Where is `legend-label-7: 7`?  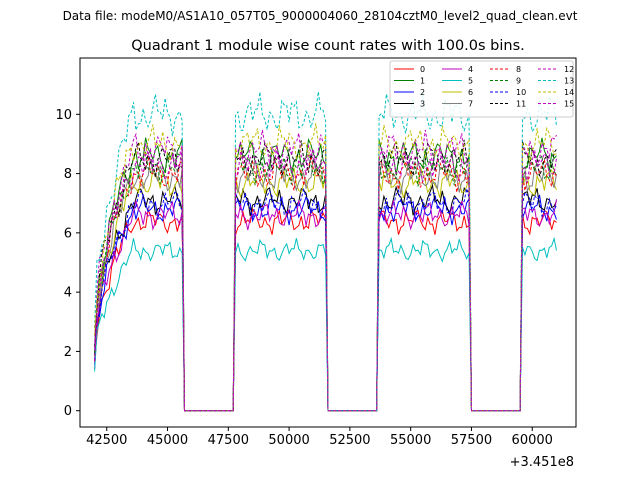
legend-label-7: 7 is located at coordinates (470, 104).